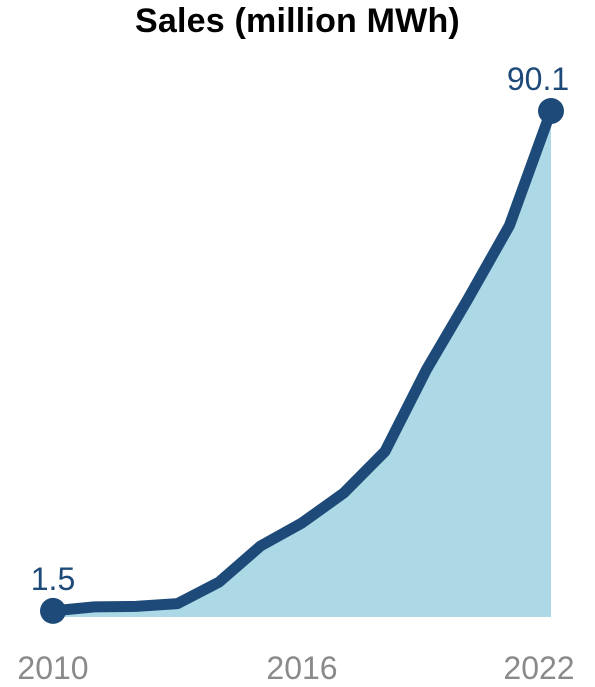 Image resolution: width=595 pixels, height=687 pixels. I want to click on data-point-2010, so click(53, 610).